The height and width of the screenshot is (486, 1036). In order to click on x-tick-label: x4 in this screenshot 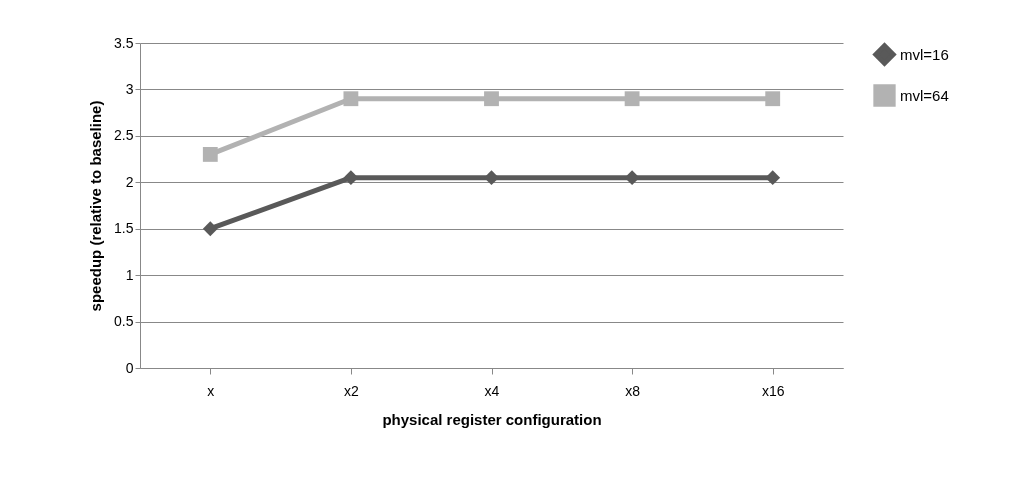, I will do `click(492, 390)`.